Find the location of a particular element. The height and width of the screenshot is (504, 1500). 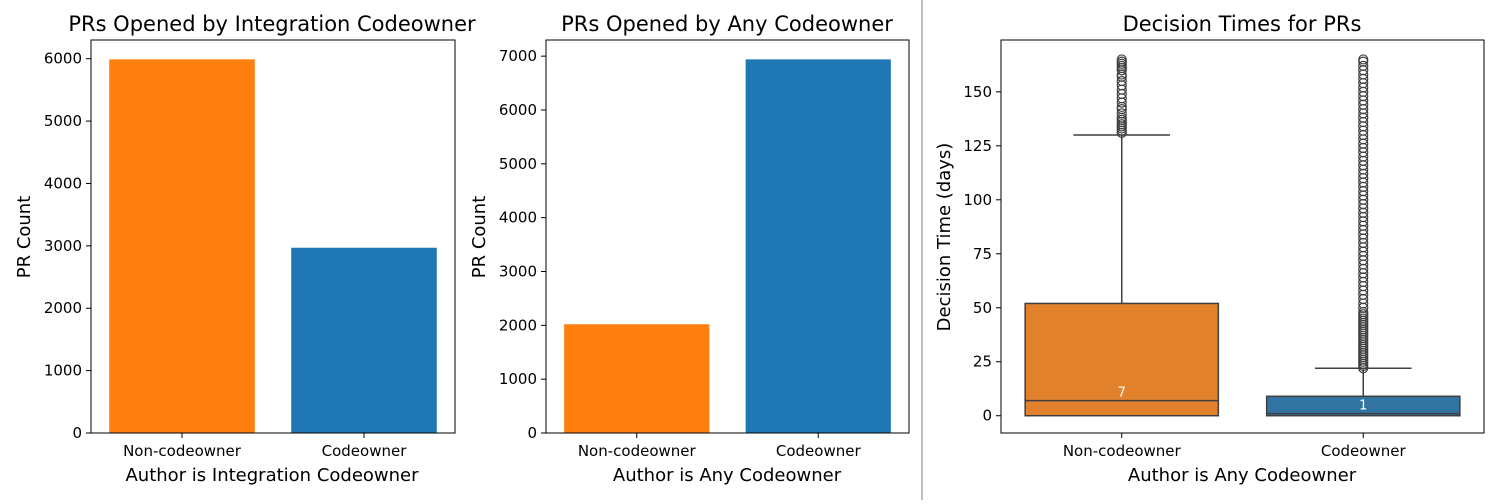

y-tick-label: 7000 is located at coordinates (518, 56).